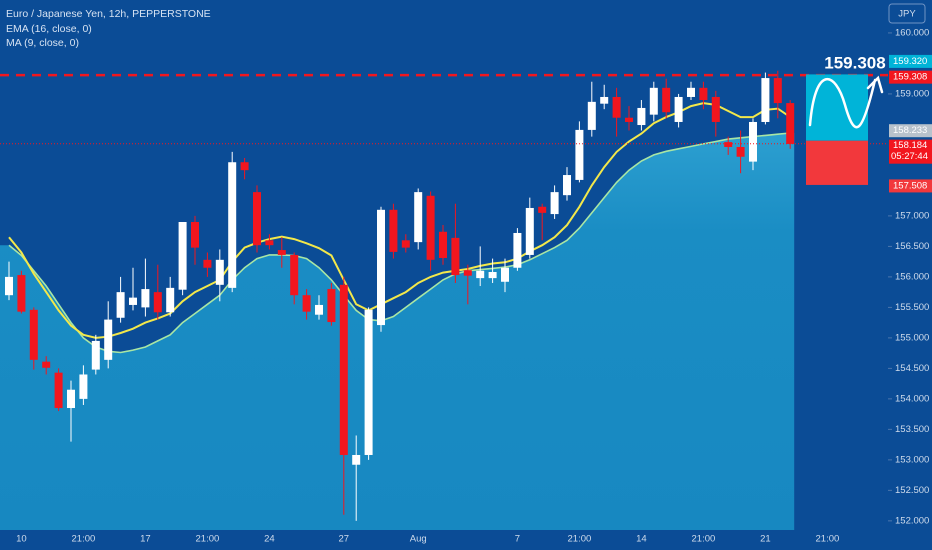 Image resolution: width=932 pixels, height=550 pixels. What do you see at coordinates (910, 77) in the screenshot?
I see `resistance-tag: 159.308` at bounding box center [910, 77].